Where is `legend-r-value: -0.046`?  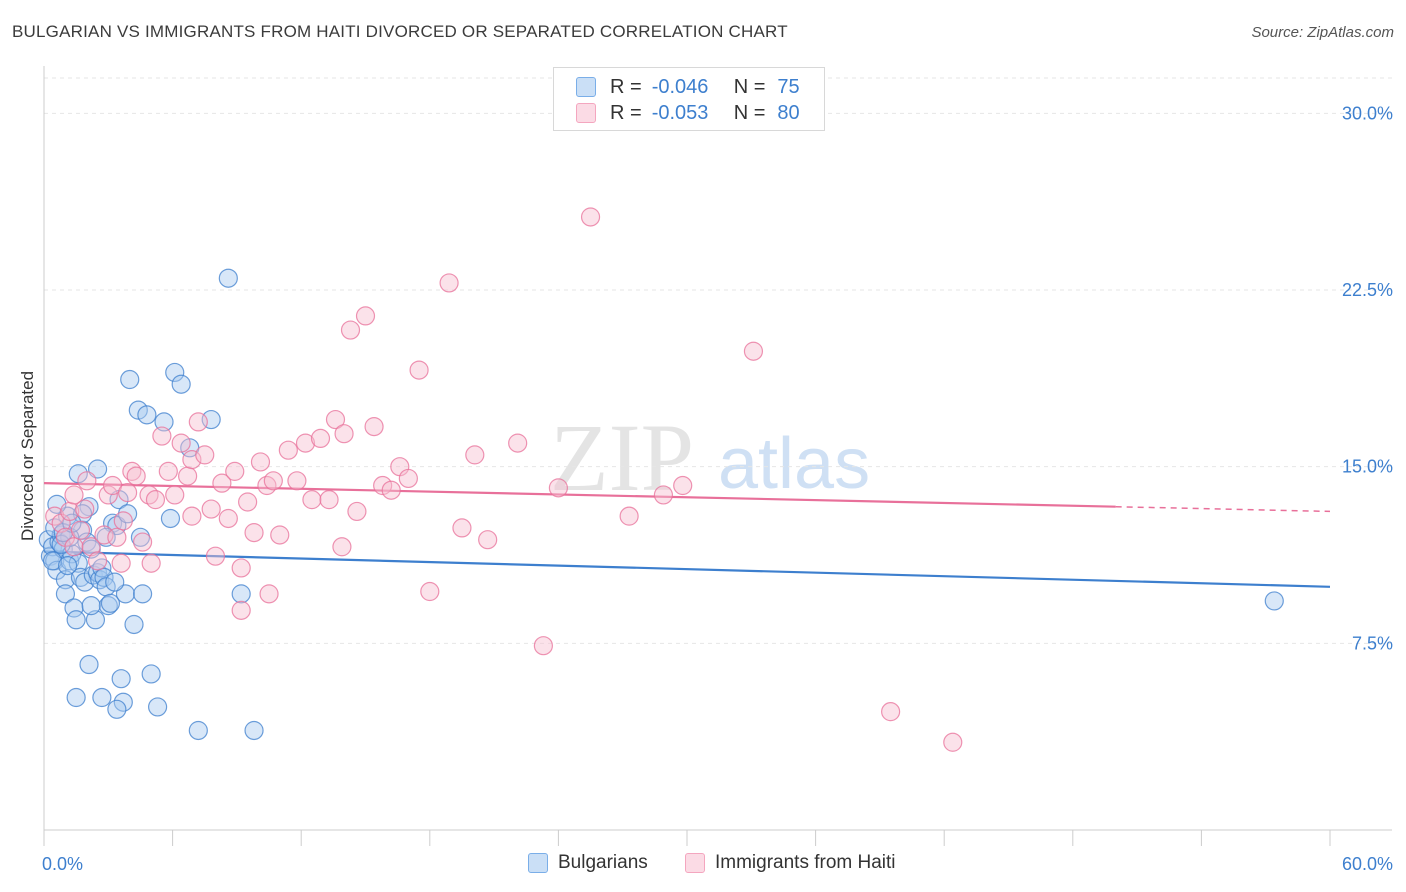
legend-r-value: -0.046 is located at coordinates (680, 86).